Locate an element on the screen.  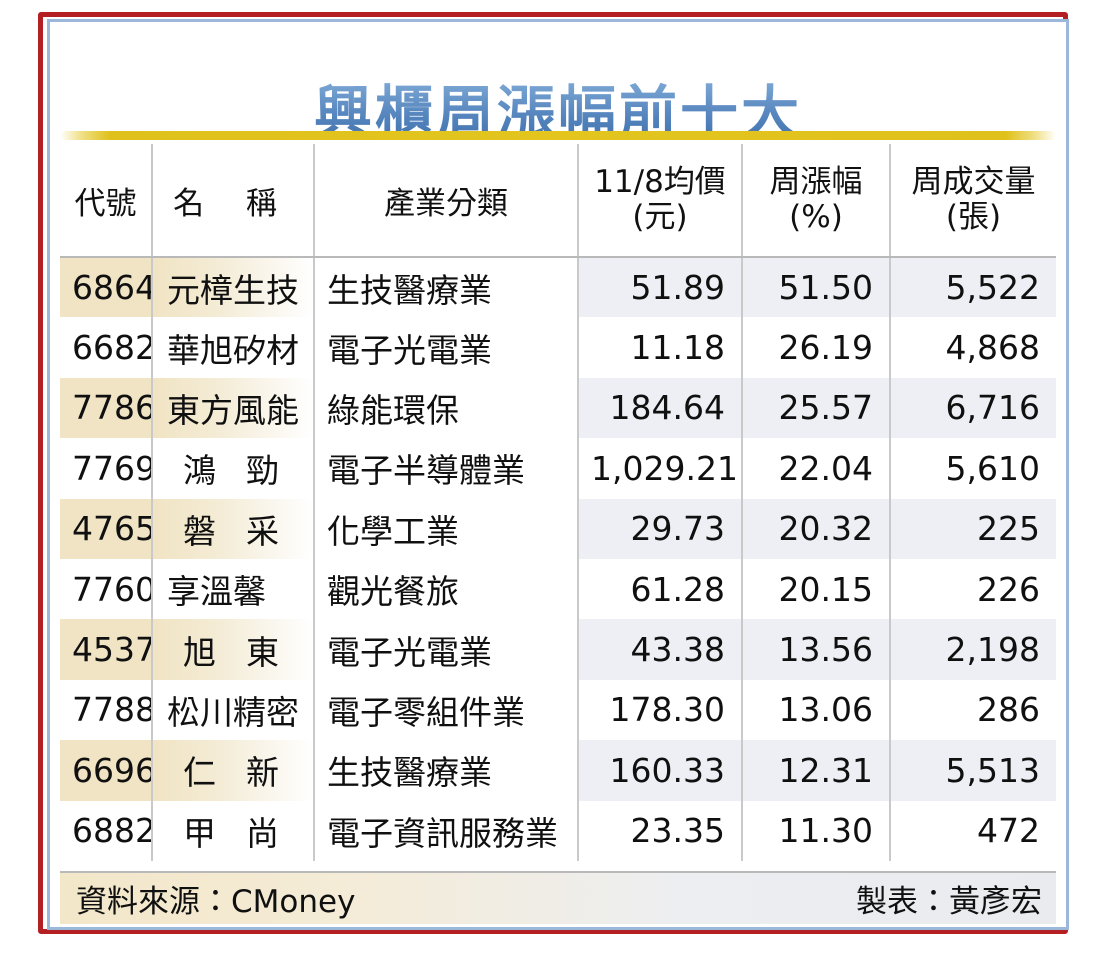
table-row: 6864 元樟生技 生技醫療業 51.89 51.50 5,522 is located at coordinates (558, 287).